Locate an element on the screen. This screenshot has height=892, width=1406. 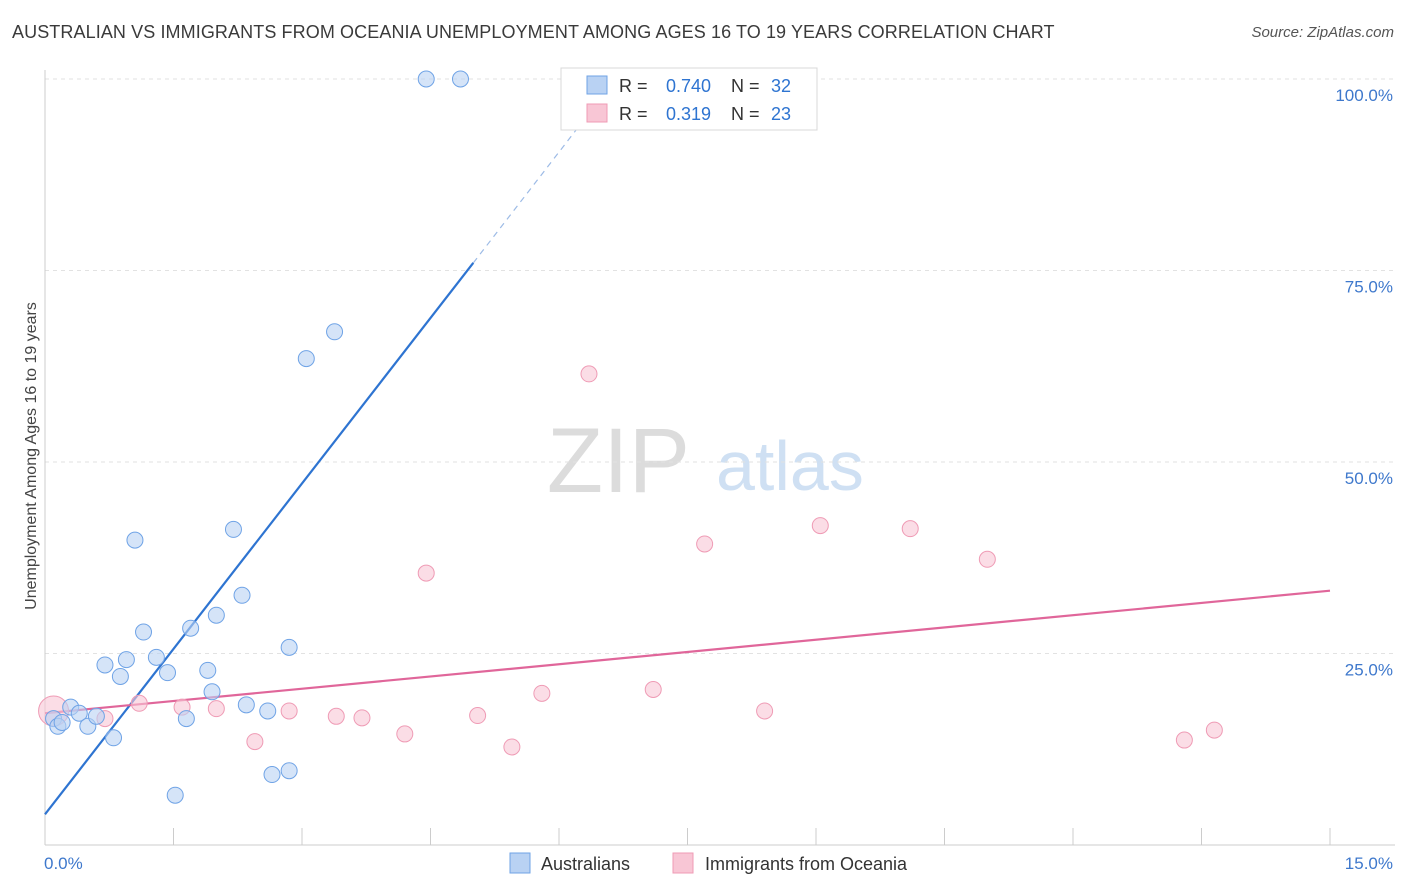
watermark-atlas: atlas is located at coordinates (790, 466).